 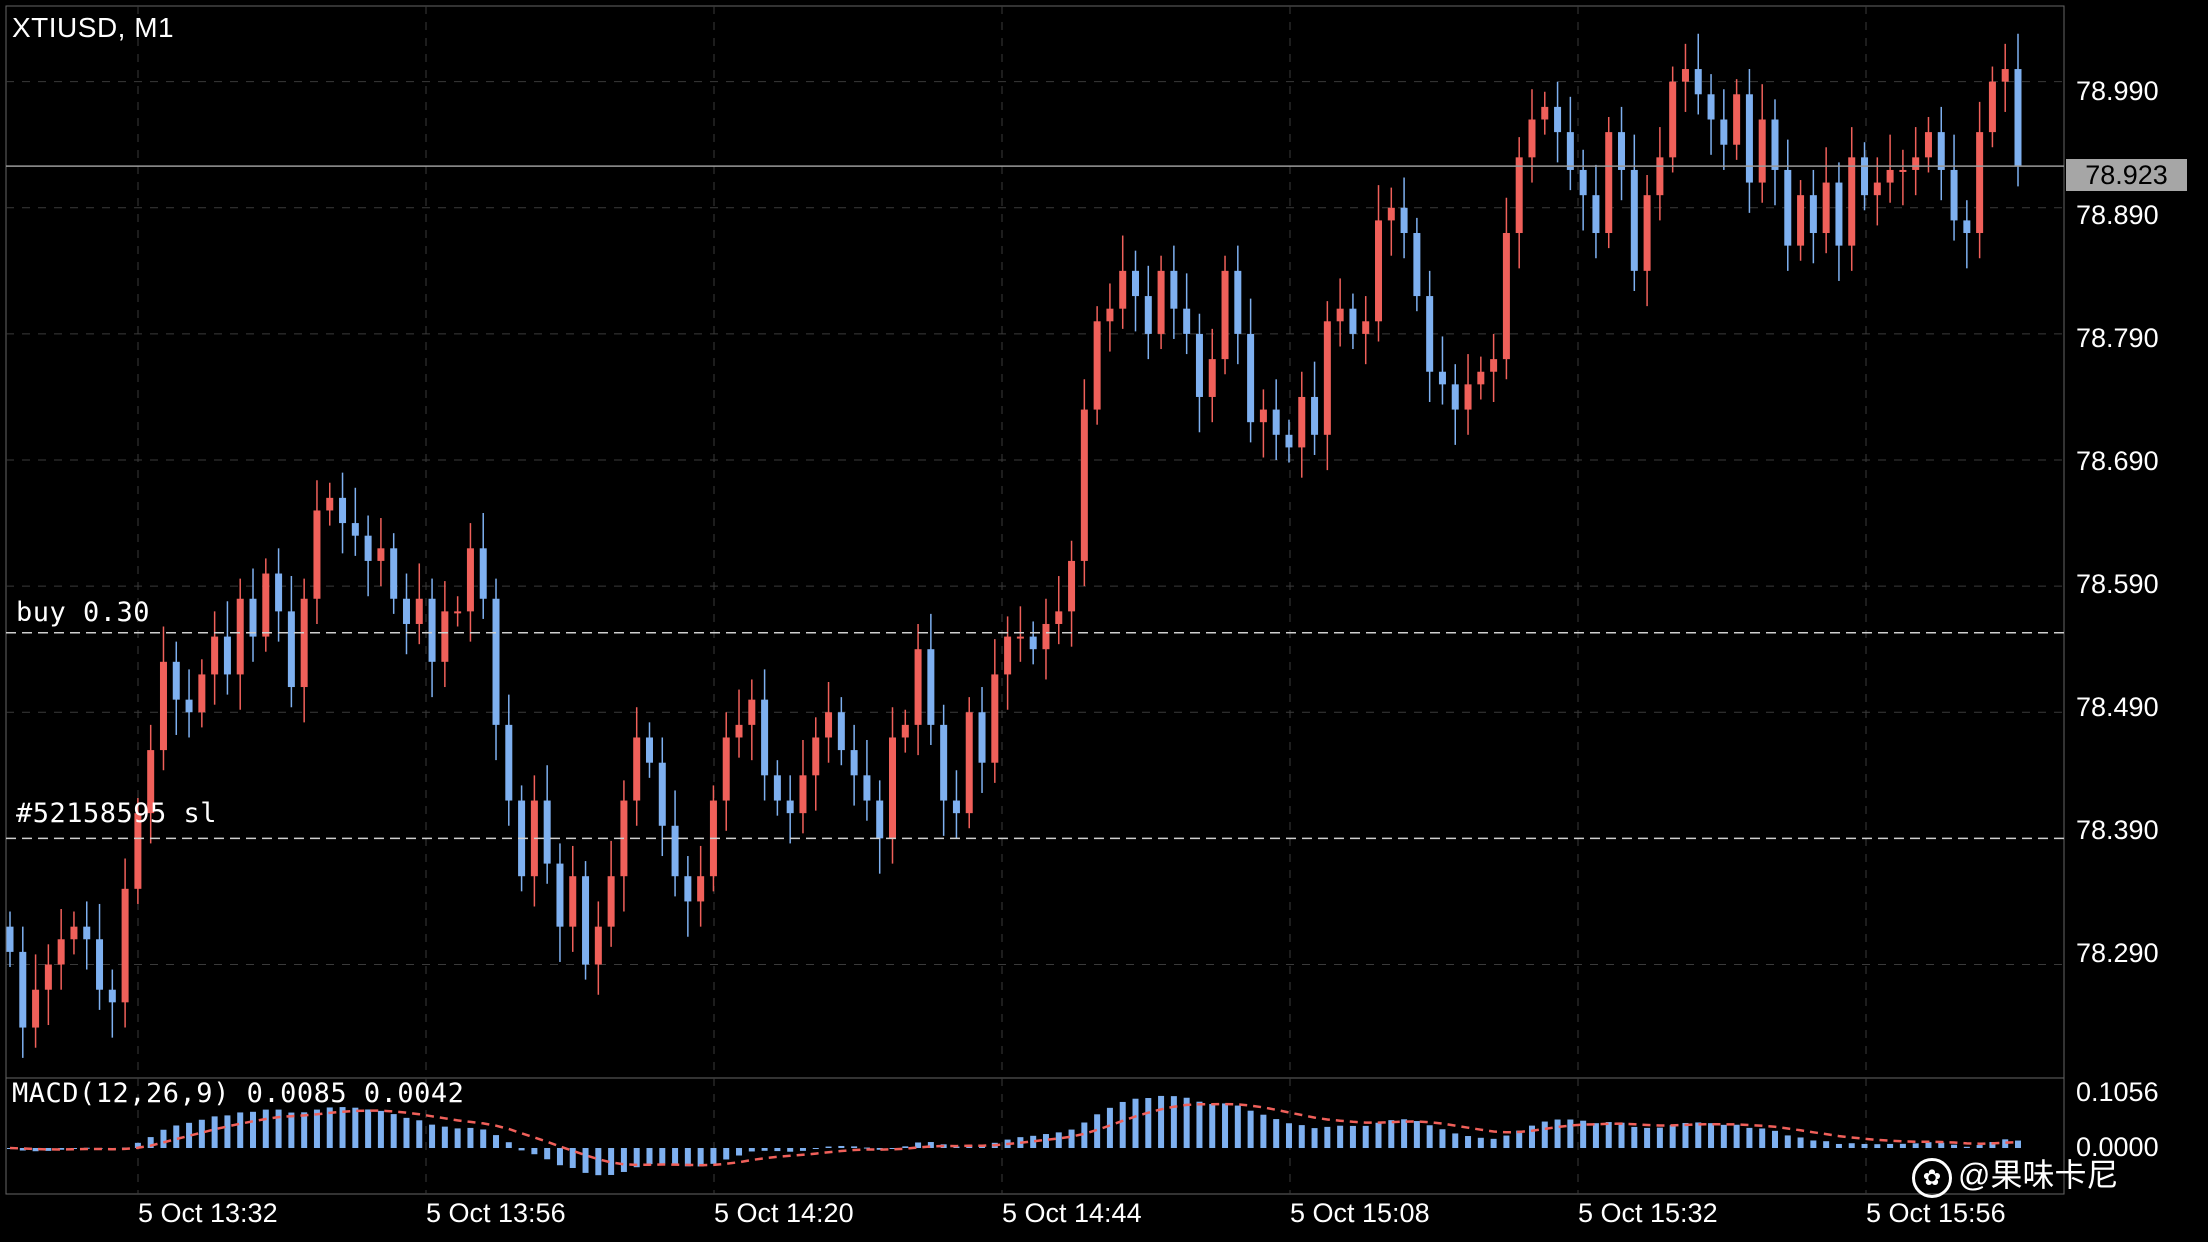 I want to click on watermark: ✿ @果味卡尼, so click(x=2015, y=1174).